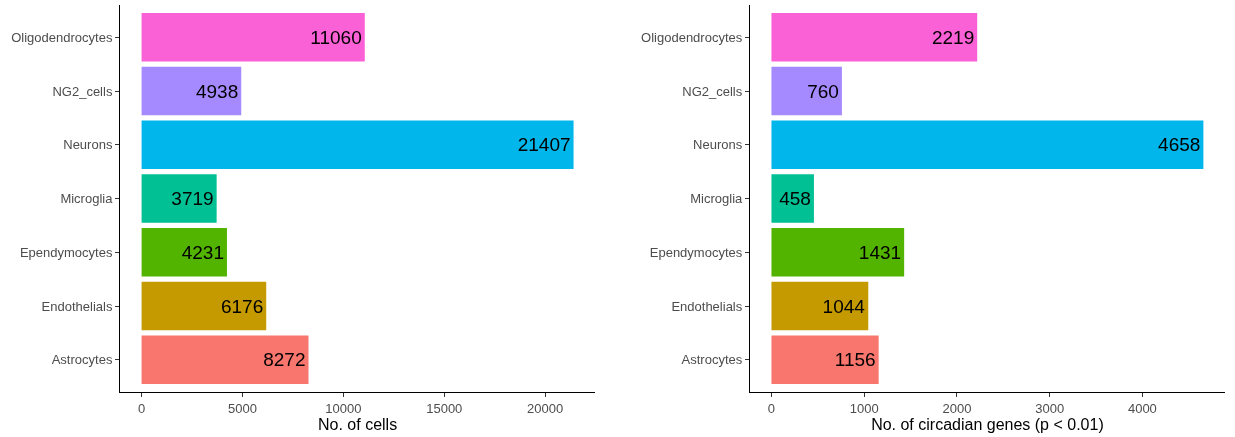 This screenshot has width=1235, height=437. What do you see at coordinates (987, 424) in the screenshot?
I see `x-axis-title: No. of circadian genes (p < 0.01)` at bounding box center [987, 424].